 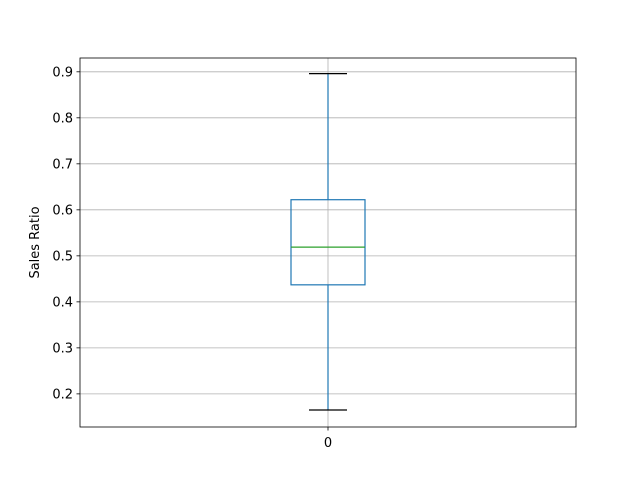 What do you see at coordinates (62, 210) in the screenshot?
I see `y-tick-label: 0.6` at bounding box center [62, 210].